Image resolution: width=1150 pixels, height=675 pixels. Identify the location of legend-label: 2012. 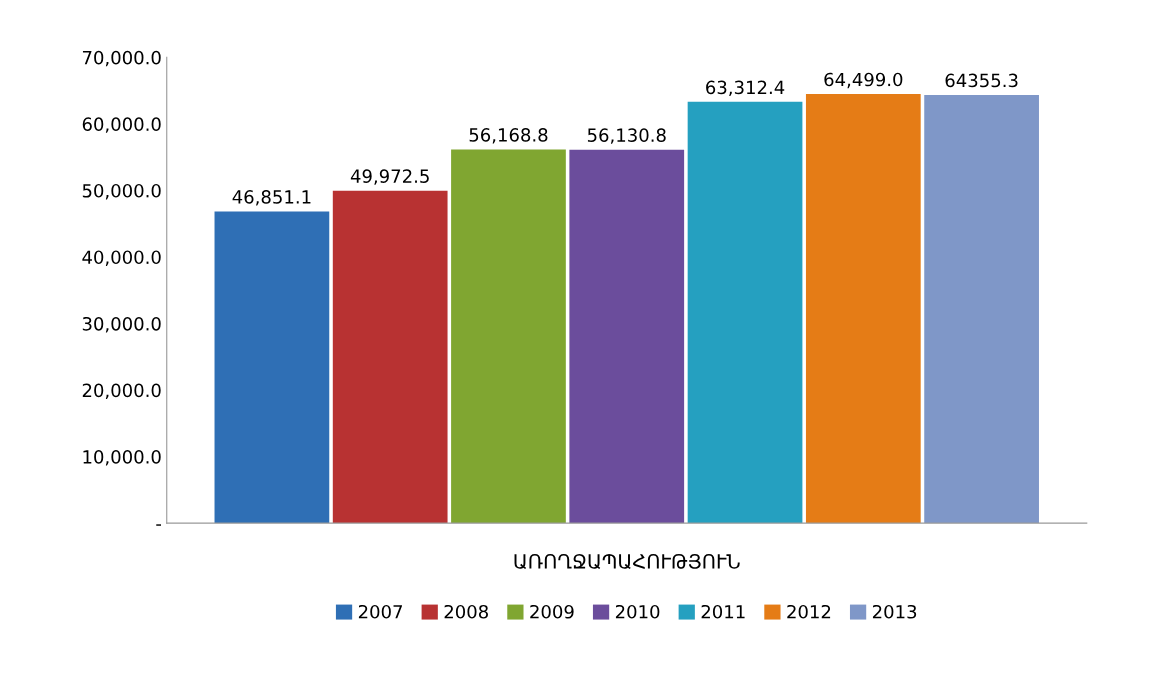
(809, 611).